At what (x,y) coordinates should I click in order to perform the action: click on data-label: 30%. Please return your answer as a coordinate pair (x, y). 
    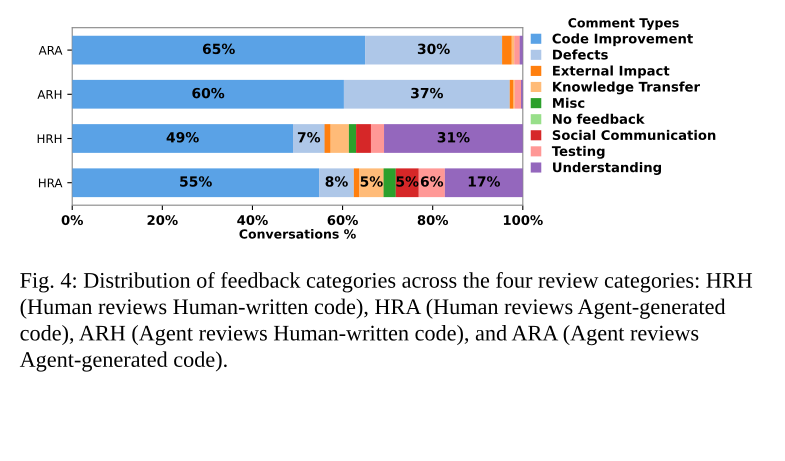
    Looking at the image, I should click on (434, 49).